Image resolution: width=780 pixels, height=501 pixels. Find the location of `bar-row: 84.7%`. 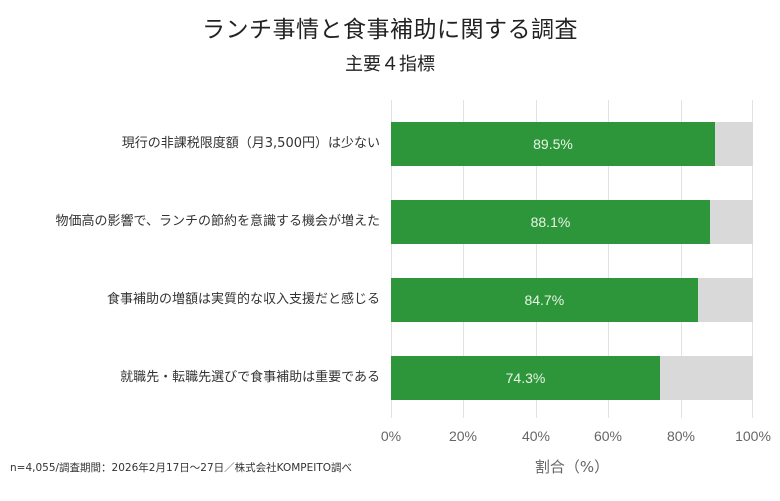

bar-row: 84.7% is located at coordinates (572, 300).